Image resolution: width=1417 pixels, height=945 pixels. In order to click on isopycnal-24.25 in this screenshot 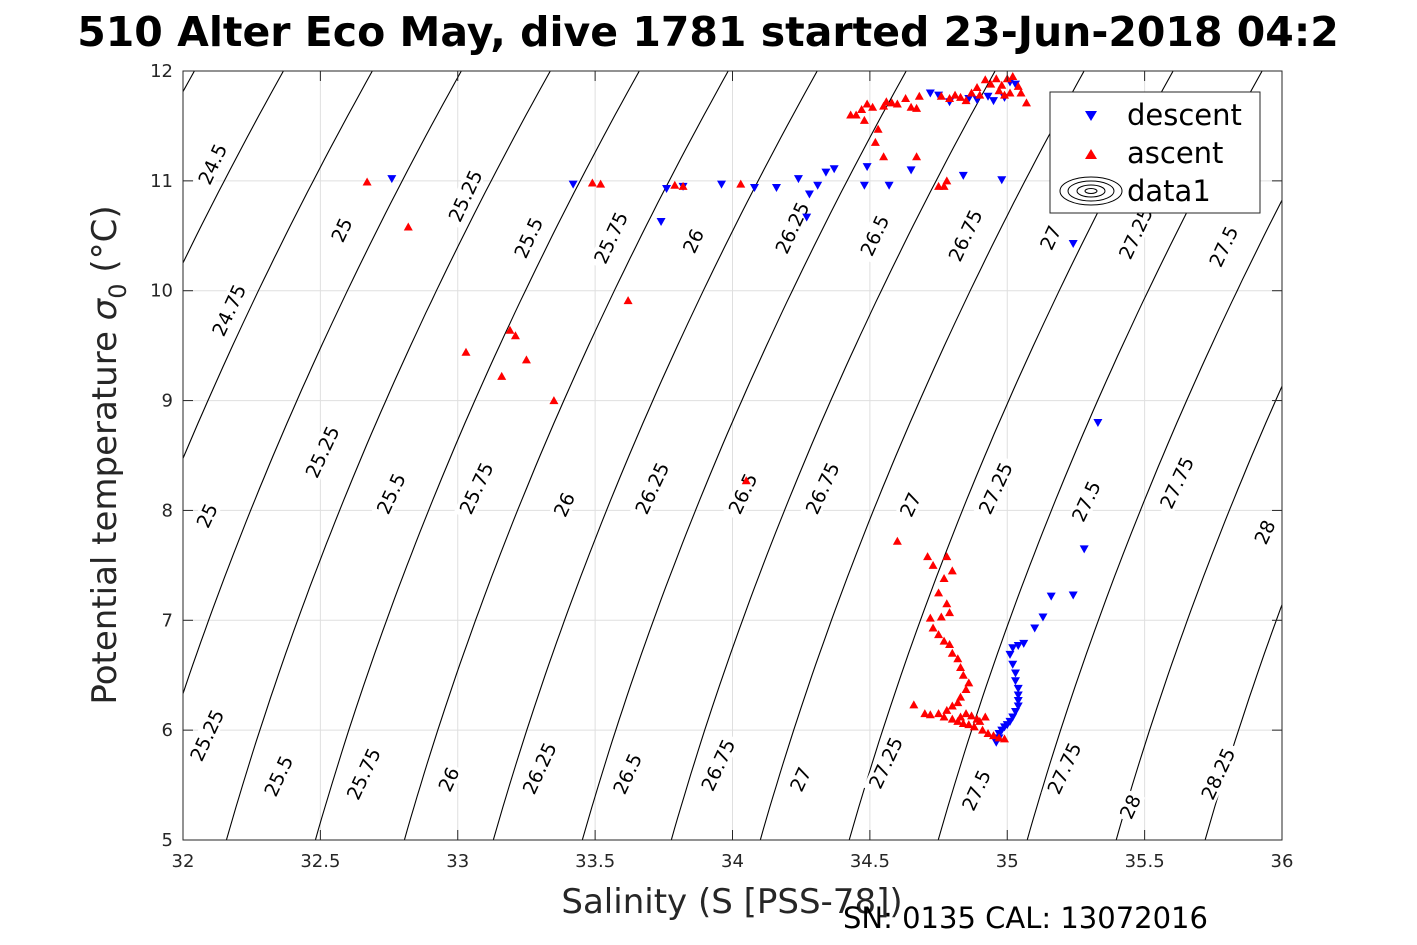, I will do `click(234, 168)`.